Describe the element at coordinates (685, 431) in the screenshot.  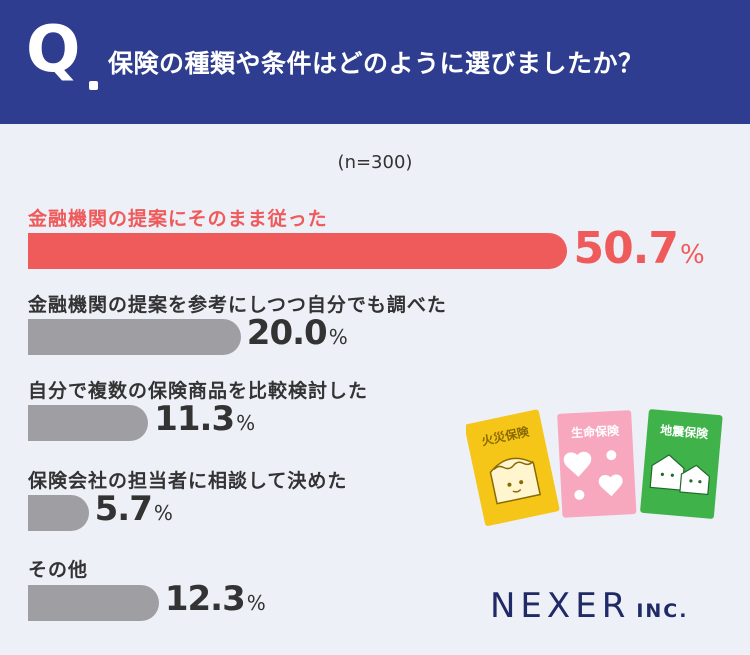
I see `earthquake-insurance-label: 地震保険` at that location.